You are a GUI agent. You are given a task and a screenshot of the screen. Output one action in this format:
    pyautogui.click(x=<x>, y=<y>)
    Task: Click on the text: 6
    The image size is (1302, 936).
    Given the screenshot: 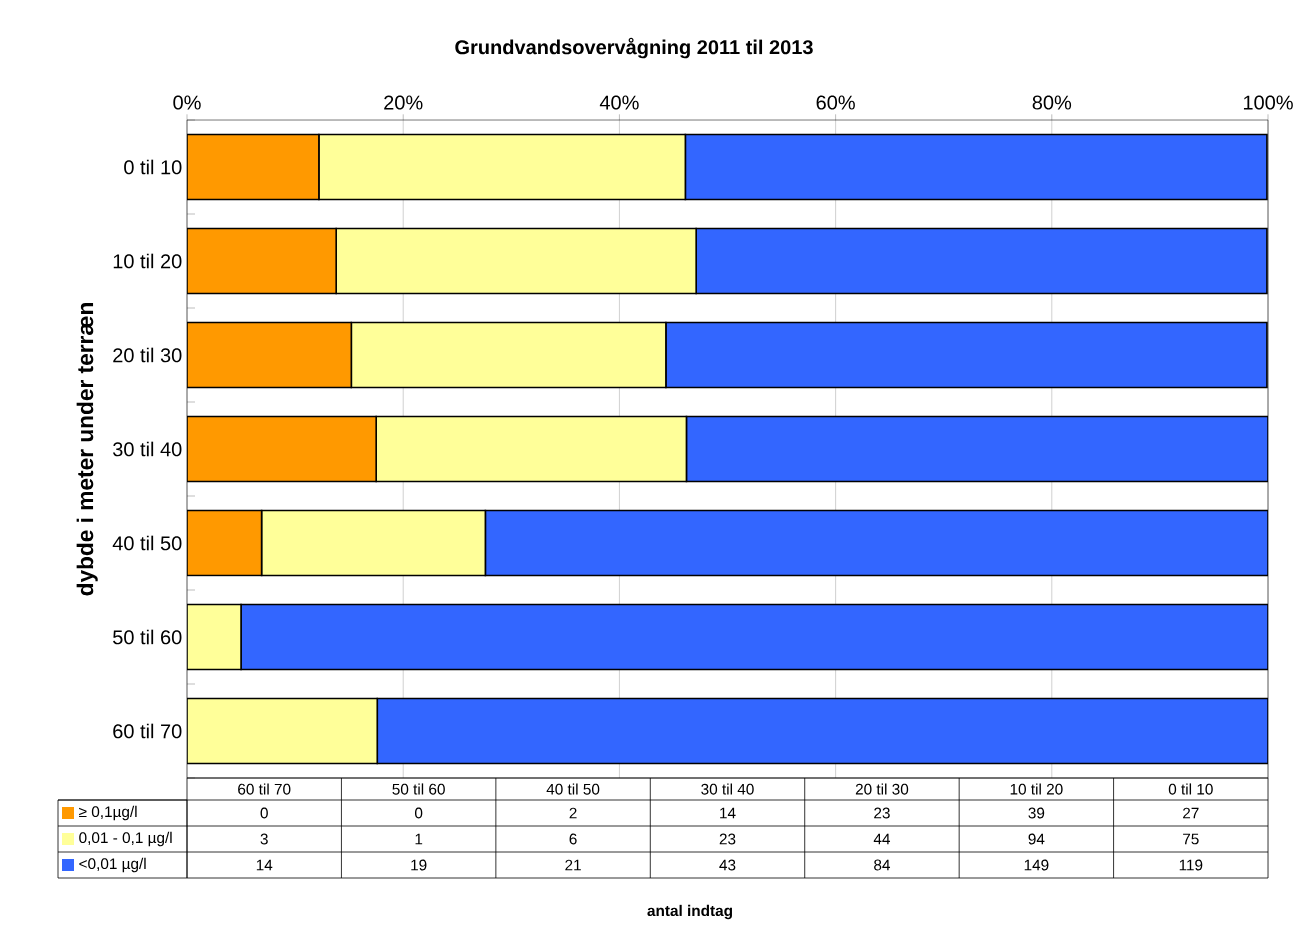 What is the action you would take?
    pyautogui.click(x=573, y=839)
    